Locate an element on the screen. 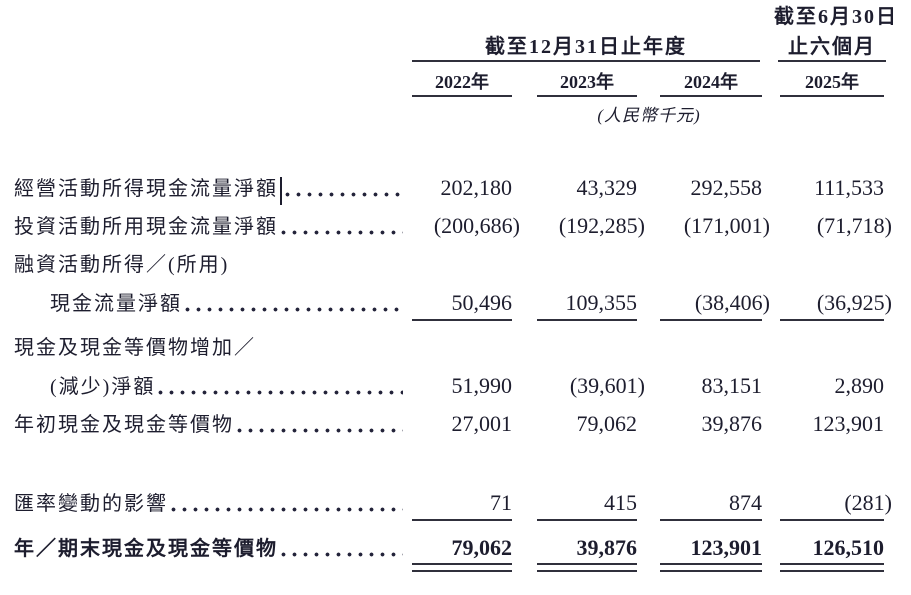  row-label: 經營活動所得現金流量淨額 is located at coordinates (213, 191).